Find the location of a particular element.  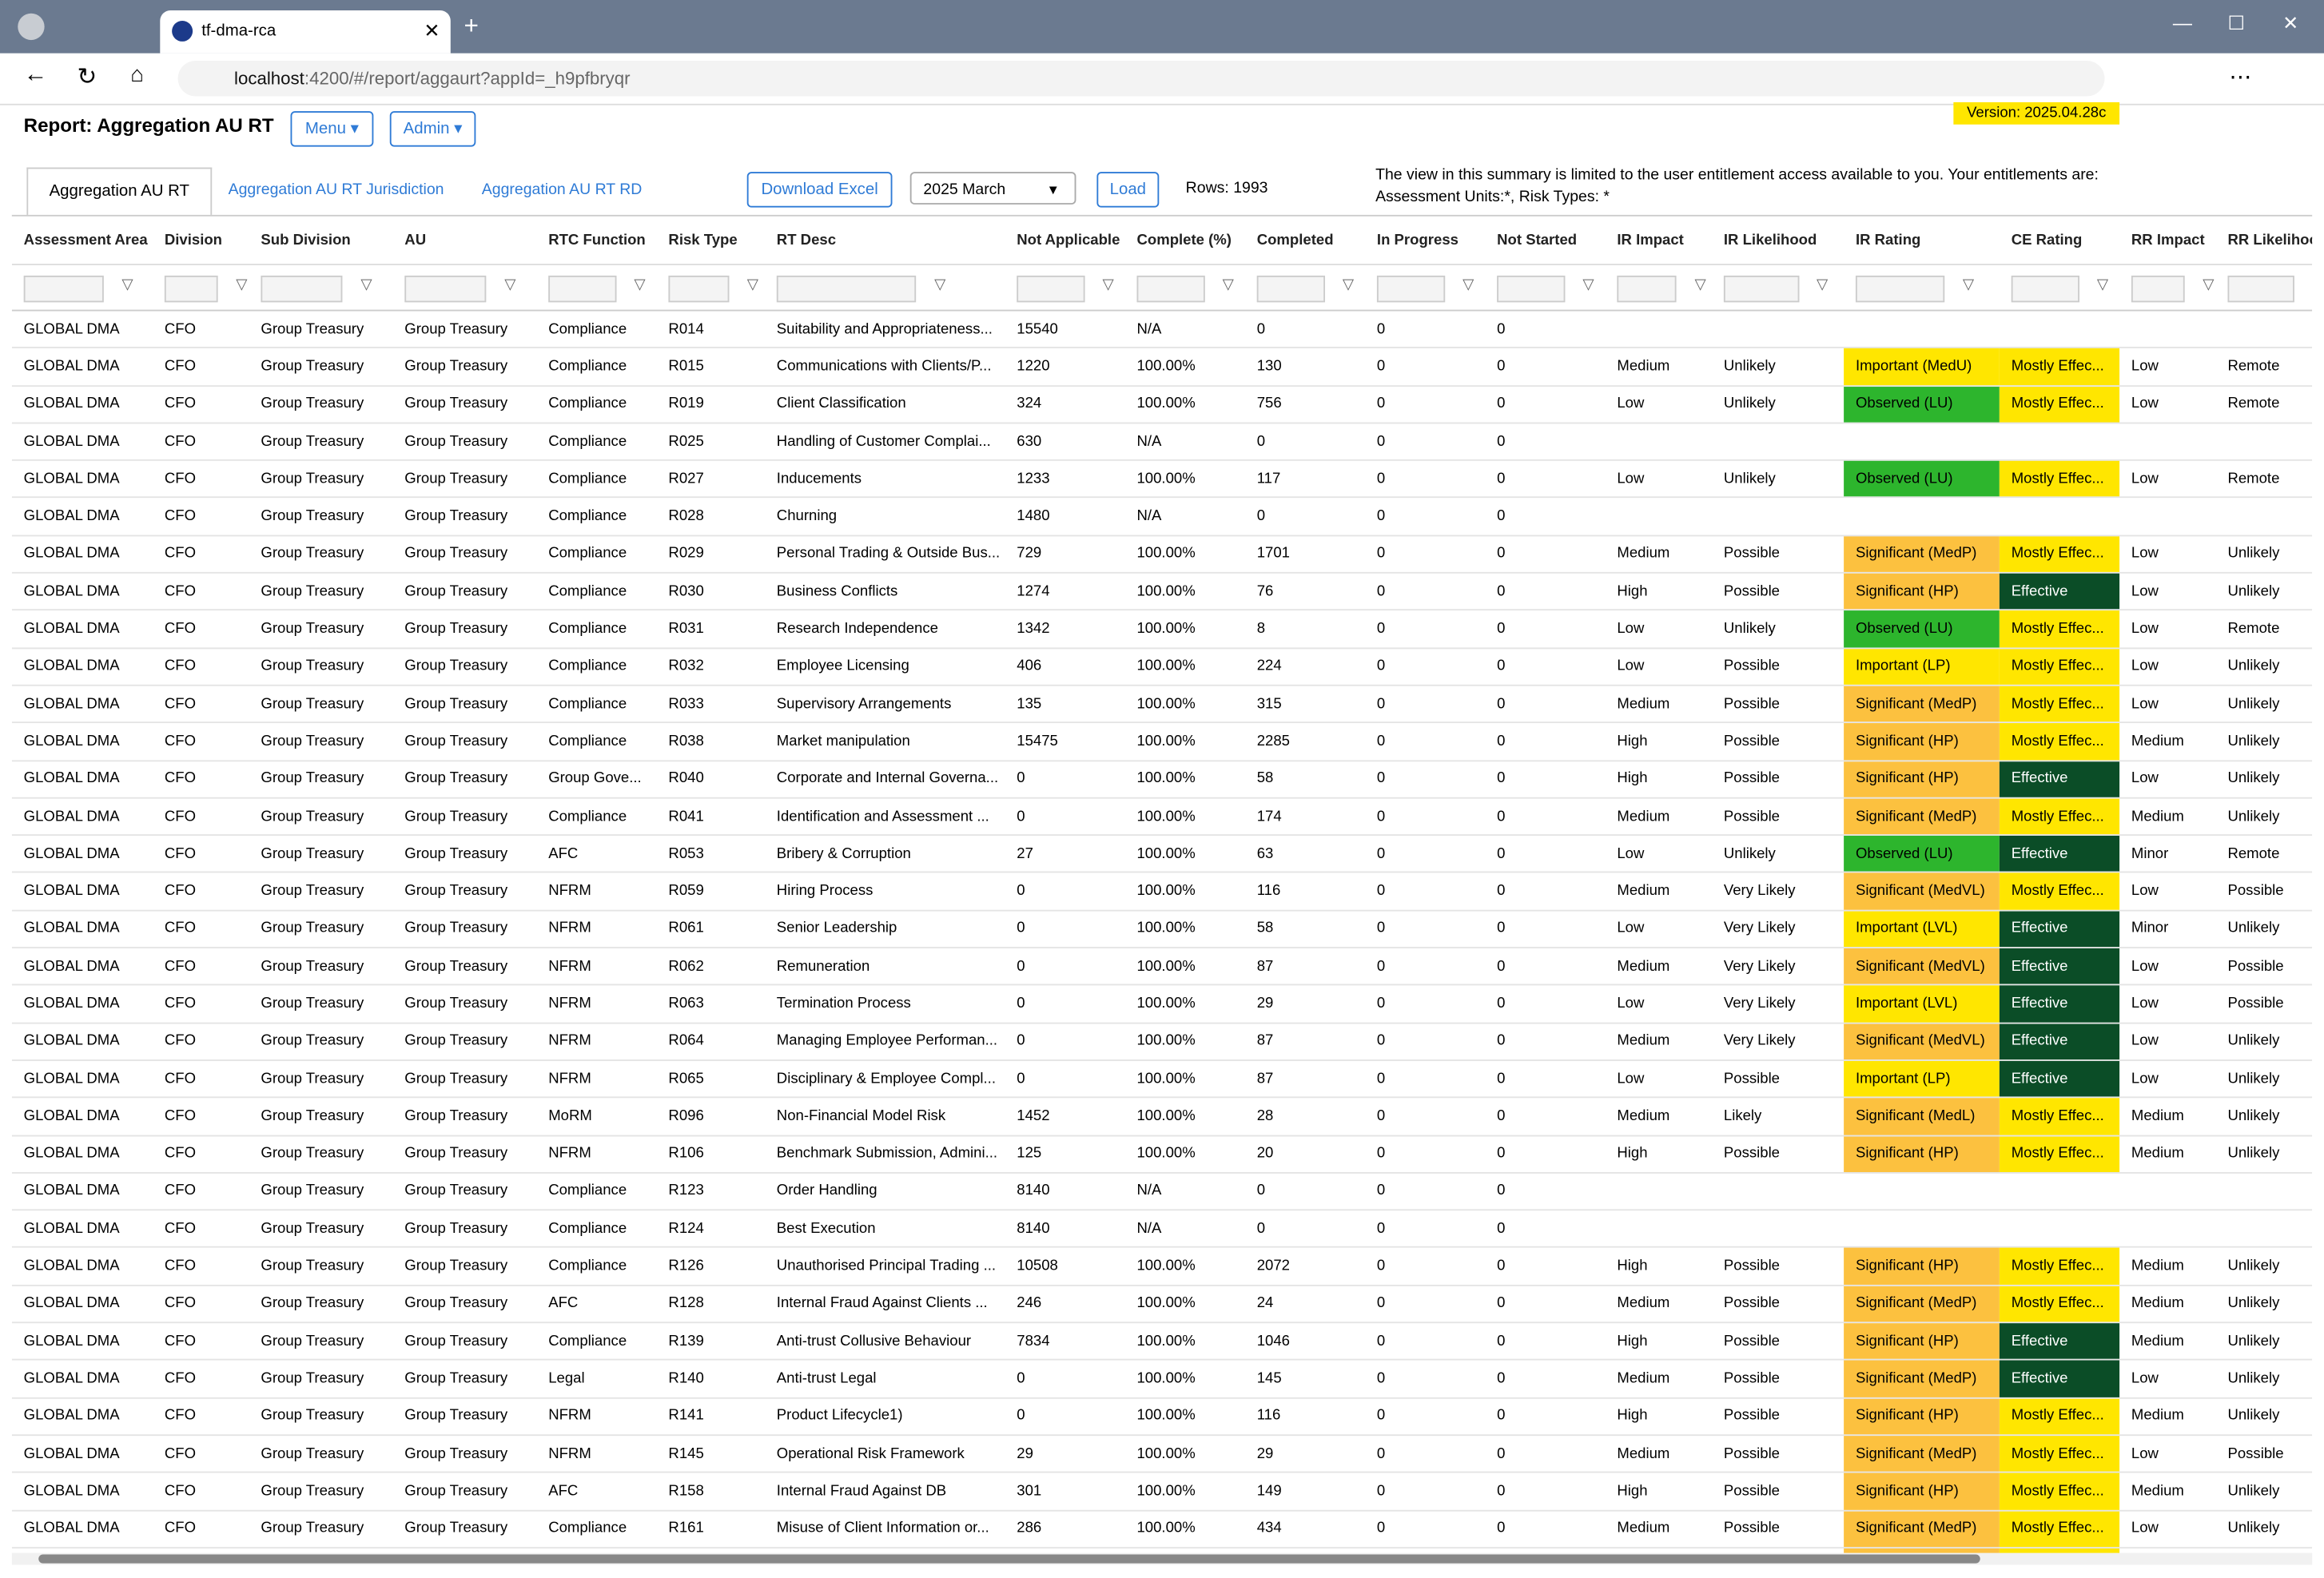

back: ← is located at coordinates (36, 75).